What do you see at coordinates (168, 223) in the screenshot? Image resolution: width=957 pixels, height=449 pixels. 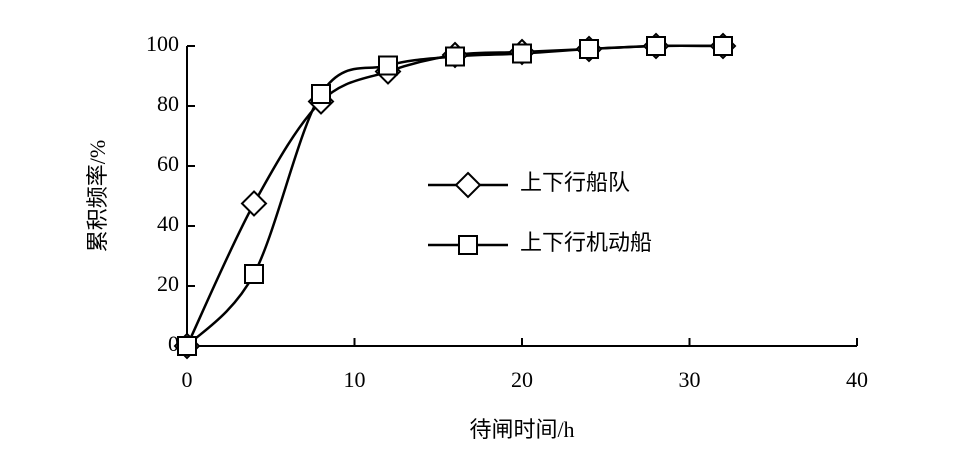 I see `y-tick-label: 40` at bounding box center [168, 223].